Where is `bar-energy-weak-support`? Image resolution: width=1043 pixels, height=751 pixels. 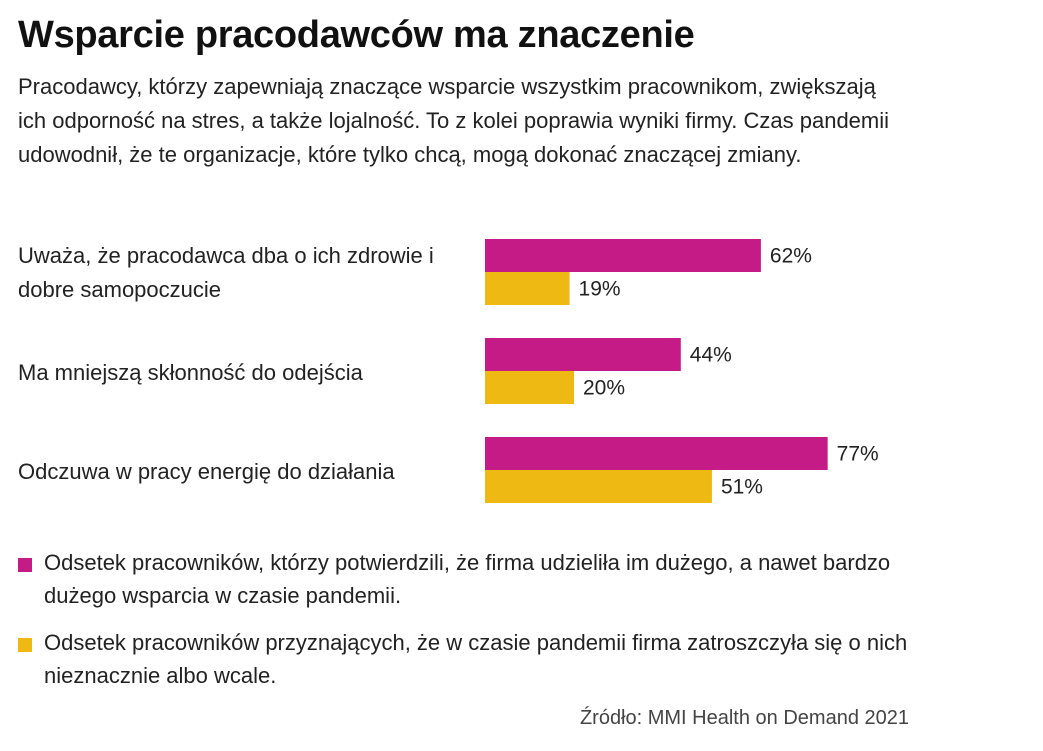
bar-energy-weak-support is located at coordinates (598, 486).